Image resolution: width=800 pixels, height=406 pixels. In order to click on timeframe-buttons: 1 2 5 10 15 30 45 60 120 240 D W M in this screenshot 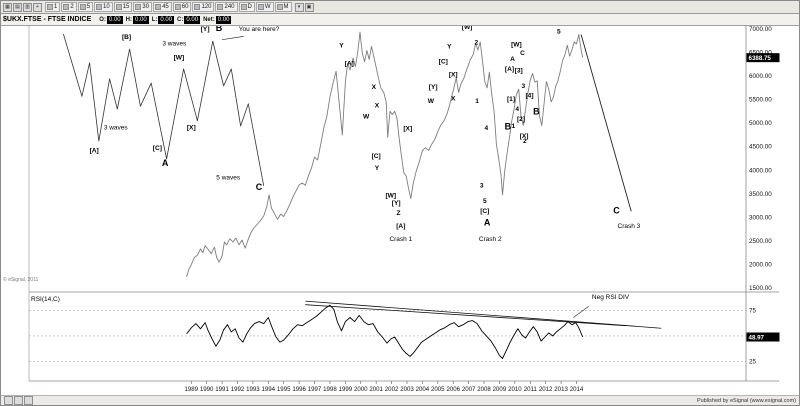, I will do `click(168, 7)`.